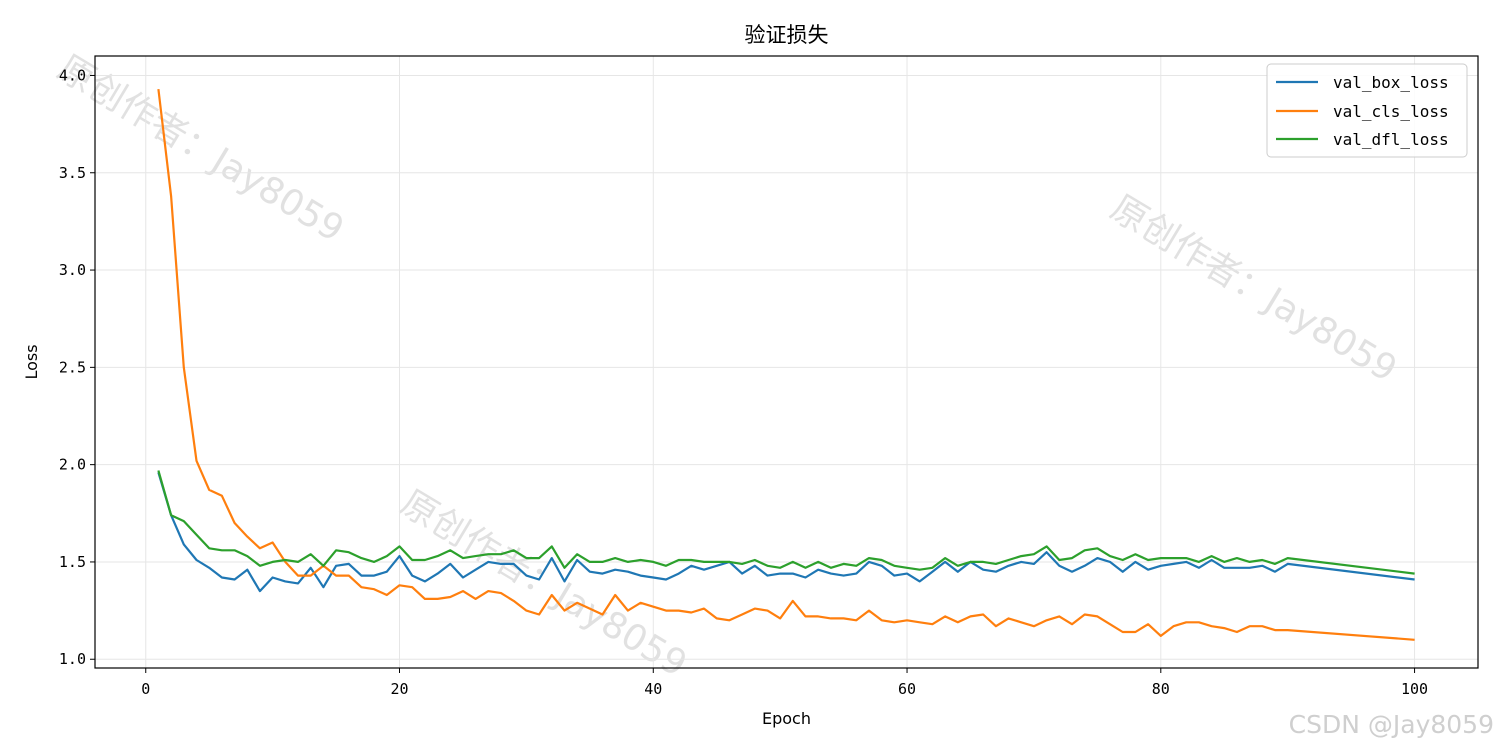 Image resolution: width=1500 pixels, height=750 pixels. I want to click on chart-title: 验证损失, so click(787, 35).